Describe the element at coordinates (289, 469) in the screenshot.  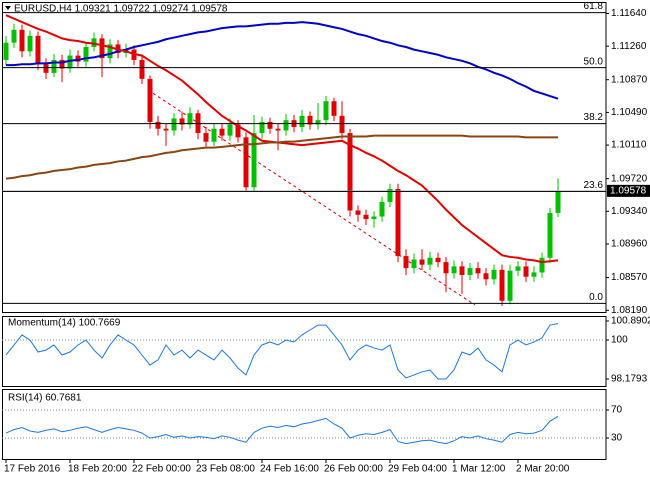
I see `x-tick-label: 24 Feb 16:00` at that location.